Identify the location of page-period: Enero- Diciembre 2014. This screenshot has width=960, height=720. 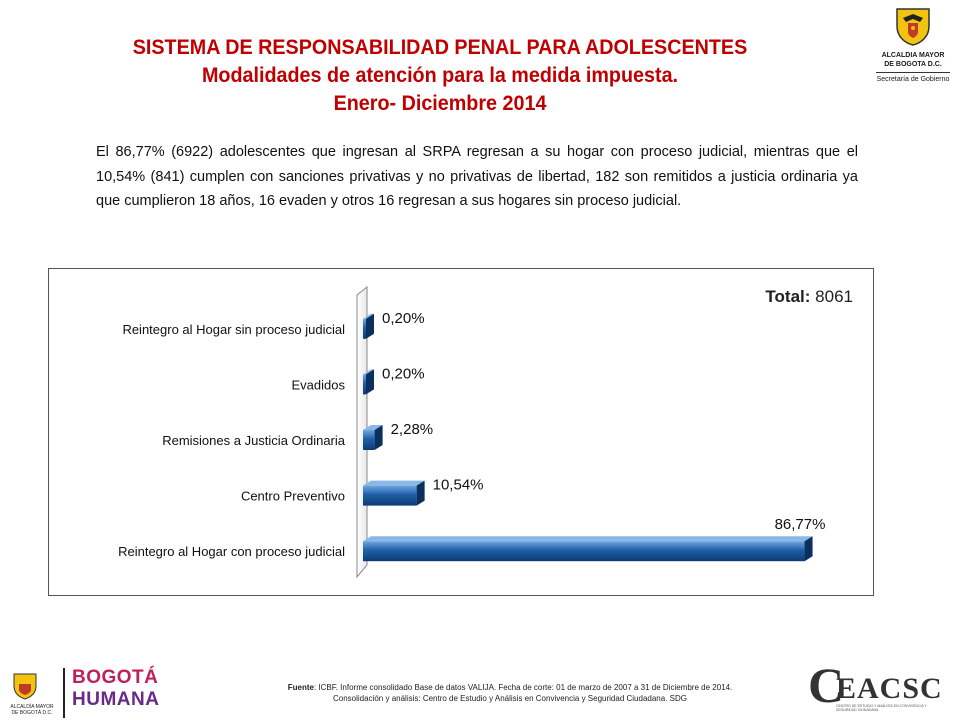
(440, 103).